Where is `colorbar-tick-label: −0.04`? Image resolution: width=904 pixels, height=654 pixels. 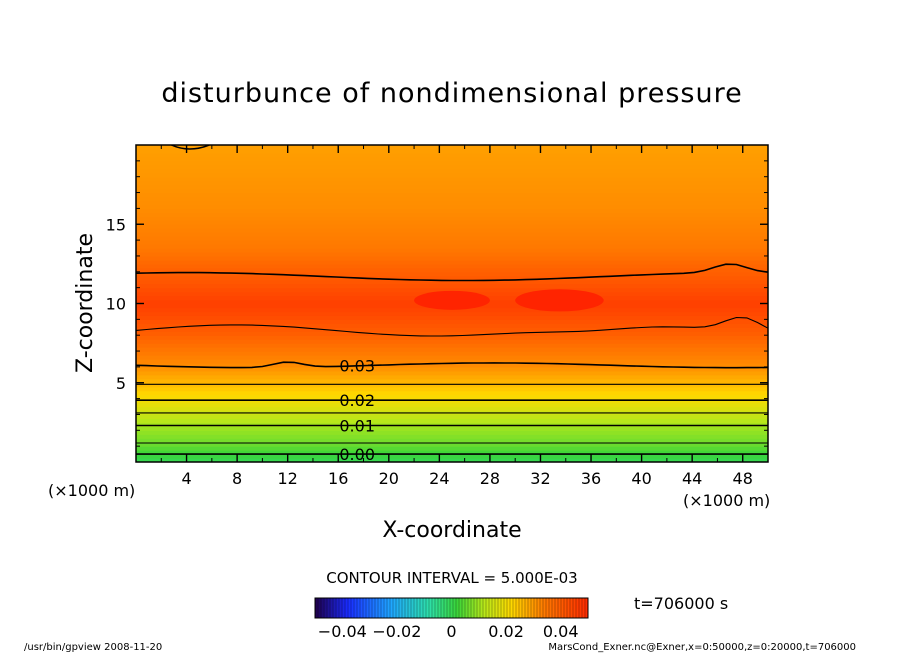
colorbar-tick-label: −0.04 is located at coordinates (342, 631).